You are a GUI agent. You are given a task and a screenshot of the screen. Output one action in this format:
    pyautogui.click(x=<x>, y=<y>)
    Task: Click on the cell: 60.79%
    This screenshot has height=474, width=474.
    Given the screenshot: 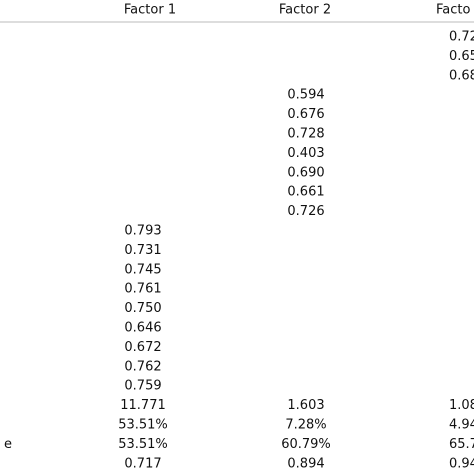 What is the action you would take?
    pyautogui.click(x=306, y=444)
    